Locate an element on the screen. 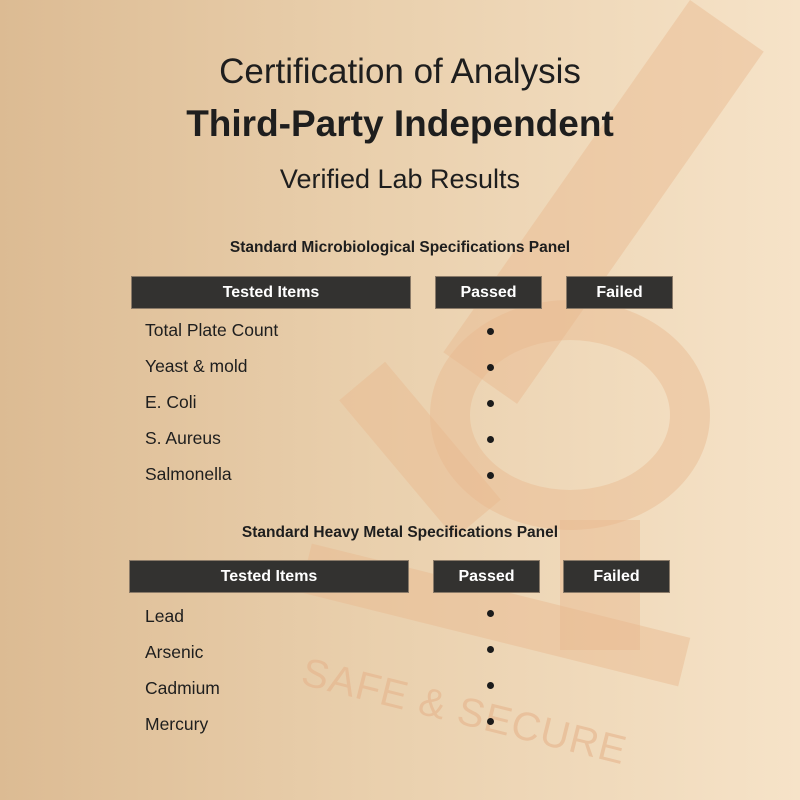 This screenshot has width=800, height=800. tested-item: Salmonella is located at coordinates (188, 474).